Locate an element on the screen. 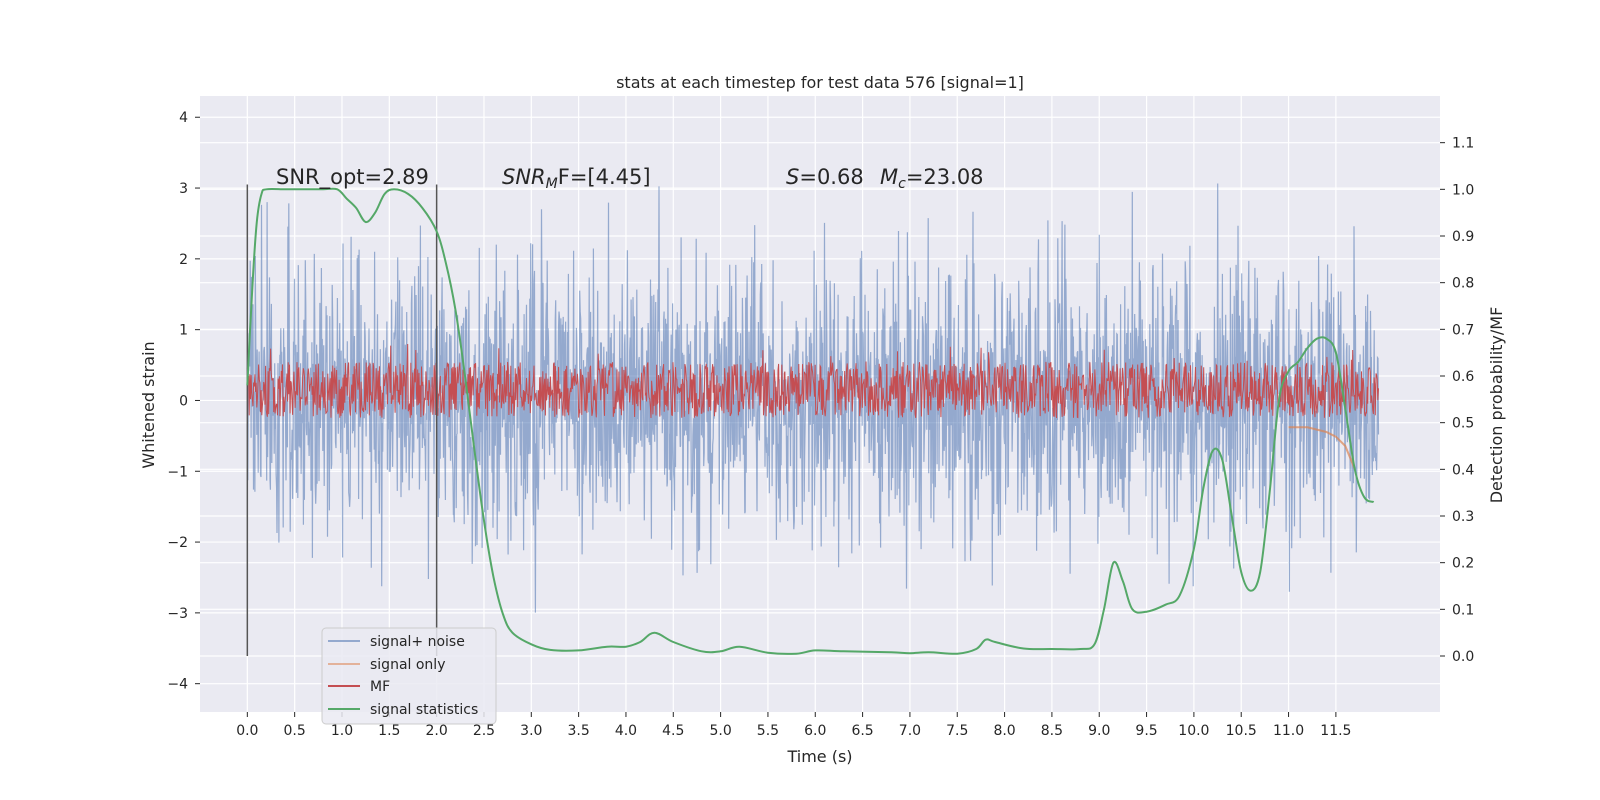 The image size is (1600, 800). x-tick-label: 9.0 is located at coordinates (1099, 731).